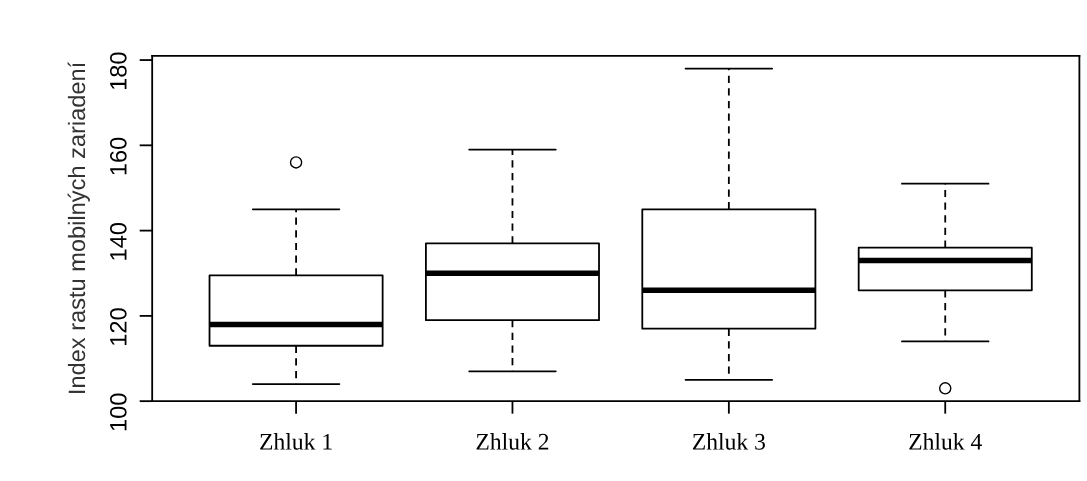 This screenshot has height=481, width=1087. Describe the element at coordinates (945, 441) in the screenshot. I see `x-tick-label: Zhluk 4` at that location.